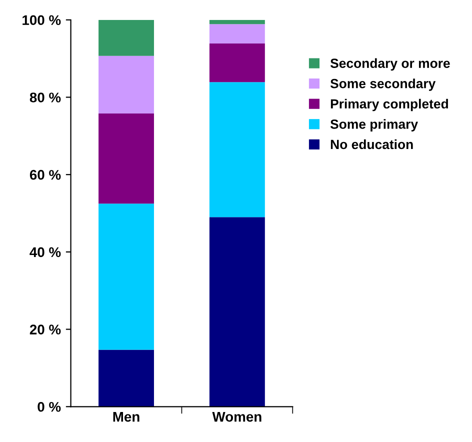  I want to click on legend-label: Primary completed, so click(389, 105).